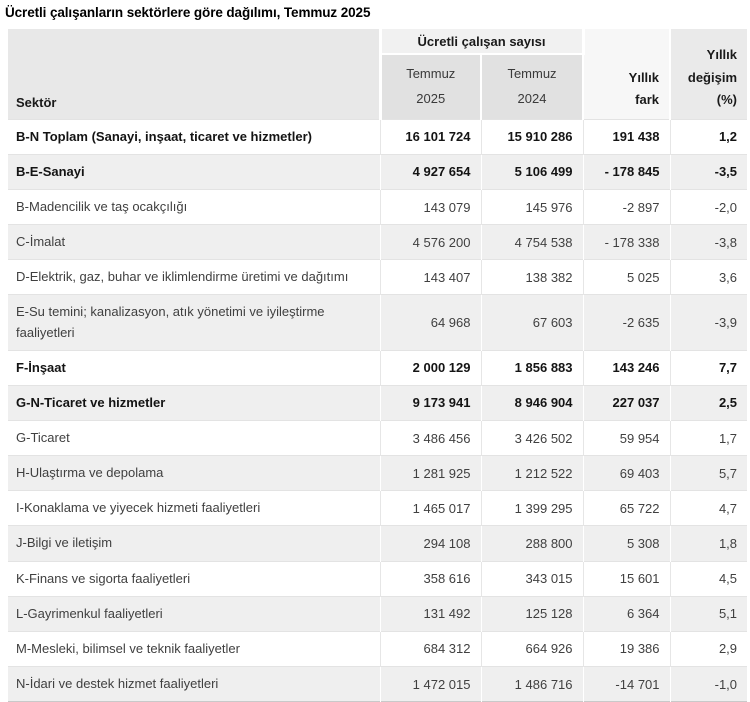 The image size is (750, 702). I want to click on value-temmuz-2025: 4 927 654, so click(431, 171).